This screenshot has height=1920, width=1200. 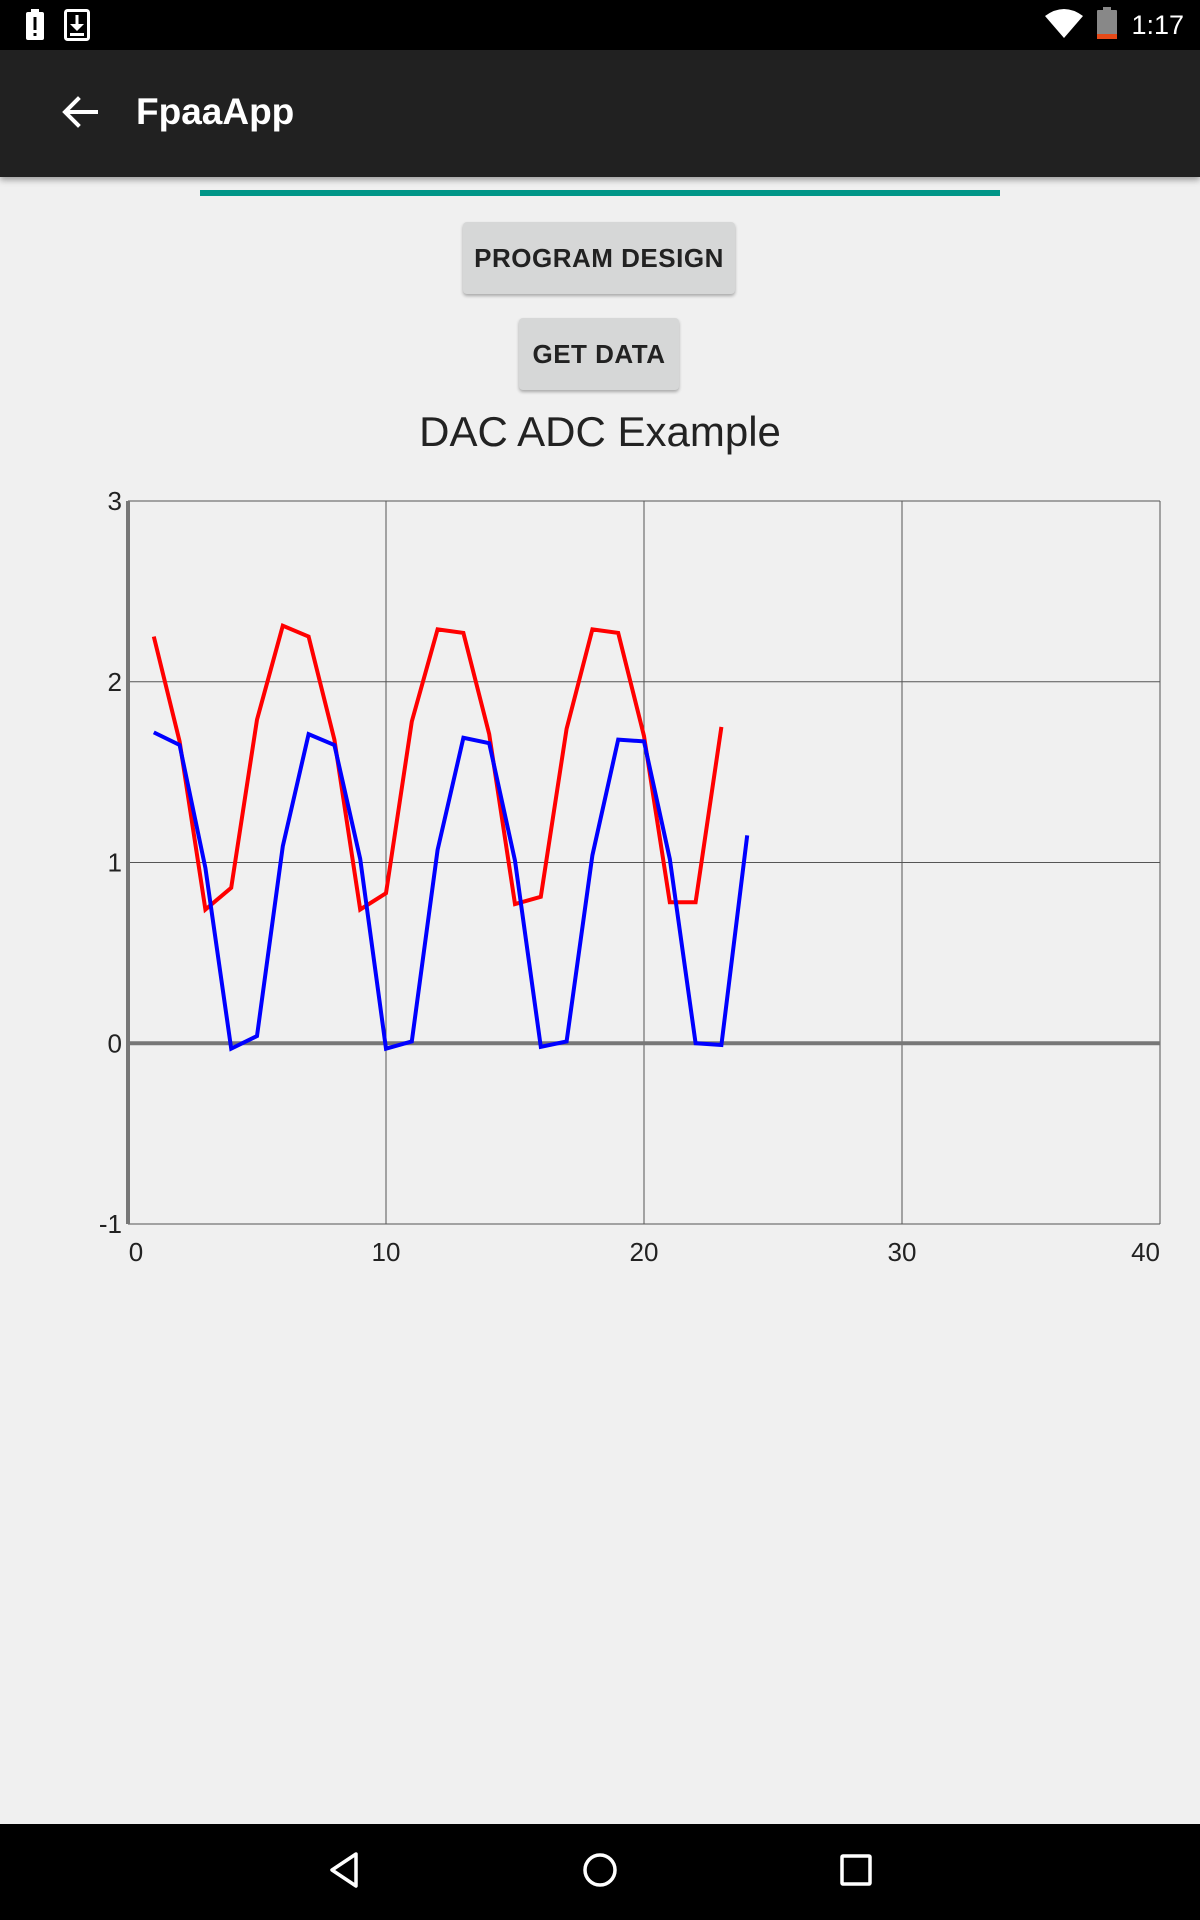 What do you see at coordinates (136, 1252) in the screenshot?
I see `x-tick-label: 0` at bounding box center [136, 1252].